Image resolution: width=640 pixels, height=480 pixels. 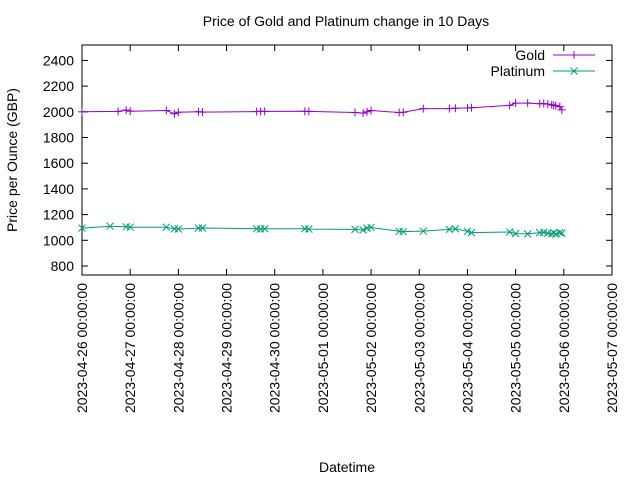 I want to click on x-tick-label: 2023-05-04 00:00:00, so click(x=467, y=348).